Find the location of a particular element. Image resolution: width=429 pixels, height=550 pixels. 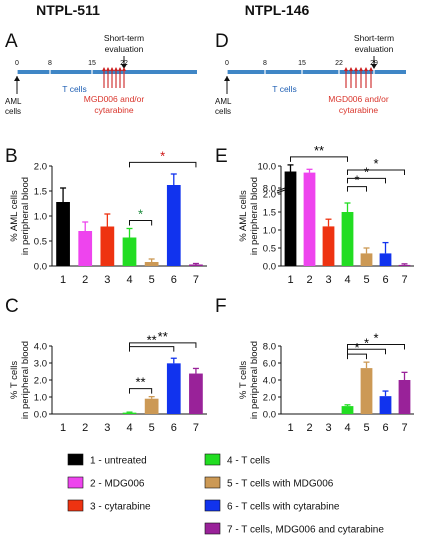

legend-label: 7 - T cells, MDG006 and cytarabine is located at coordinates (305, 530).